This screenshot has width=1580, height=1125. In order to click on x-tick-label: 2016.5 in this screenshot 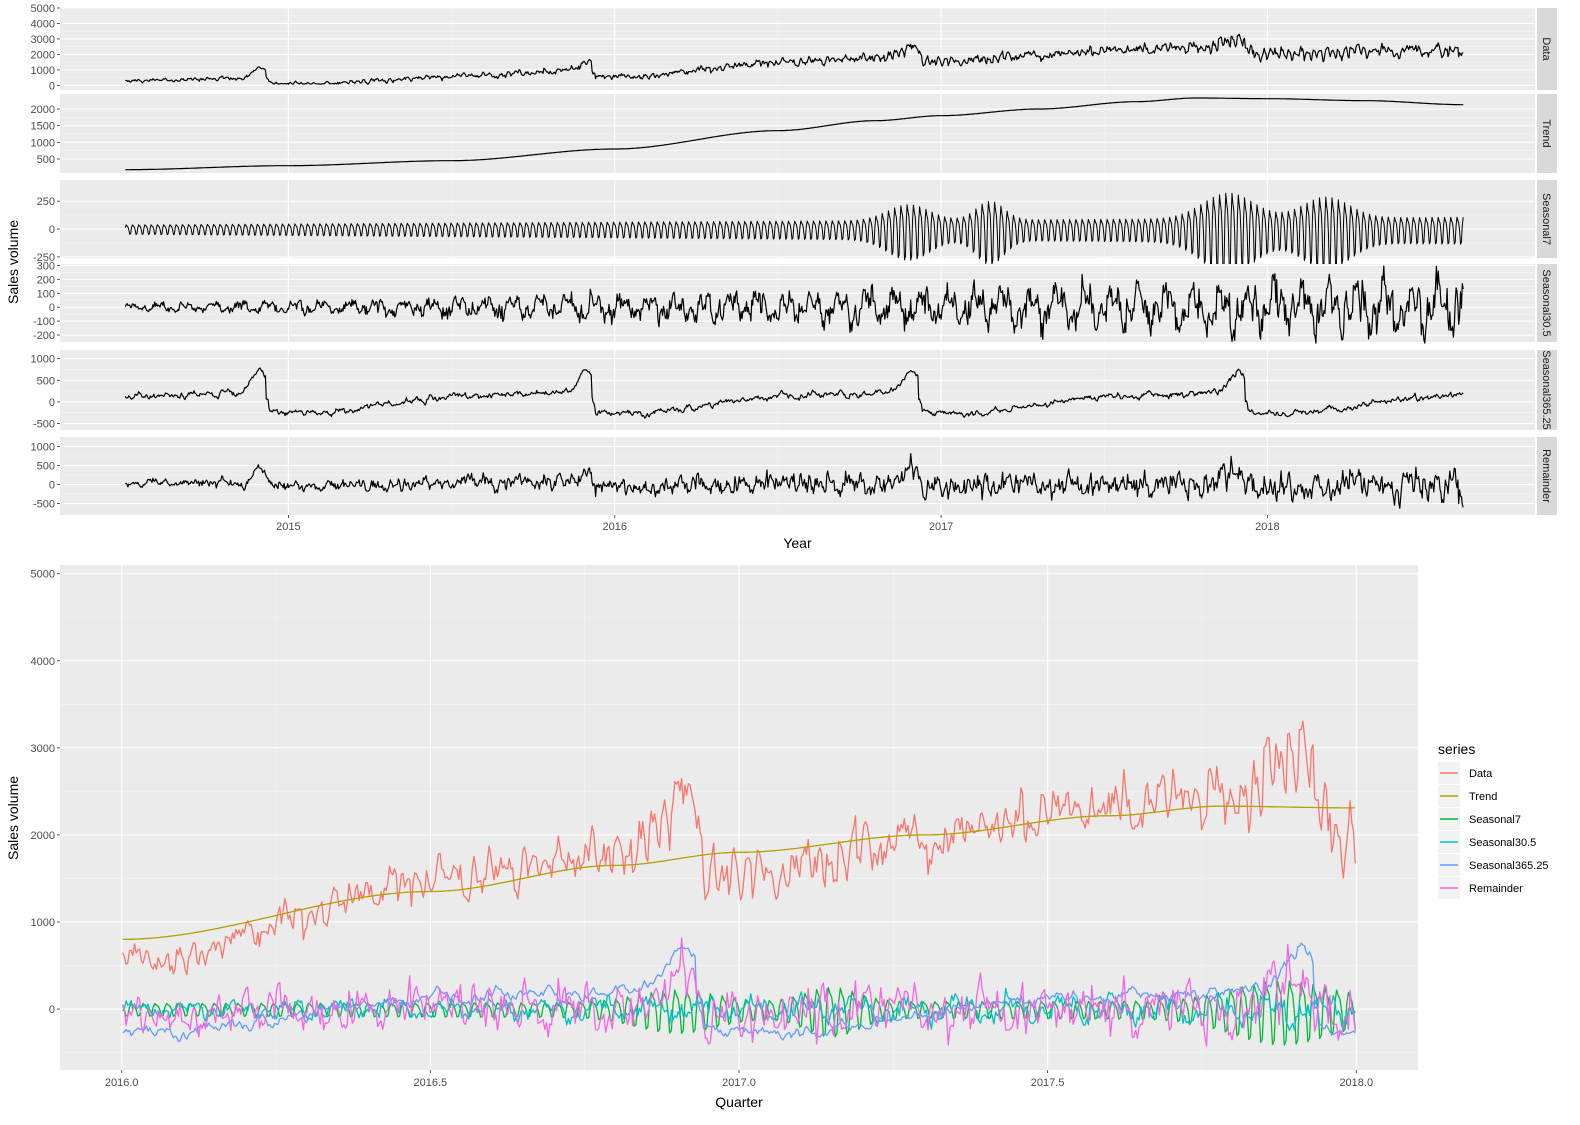, I will do `click(431, 1083)`.